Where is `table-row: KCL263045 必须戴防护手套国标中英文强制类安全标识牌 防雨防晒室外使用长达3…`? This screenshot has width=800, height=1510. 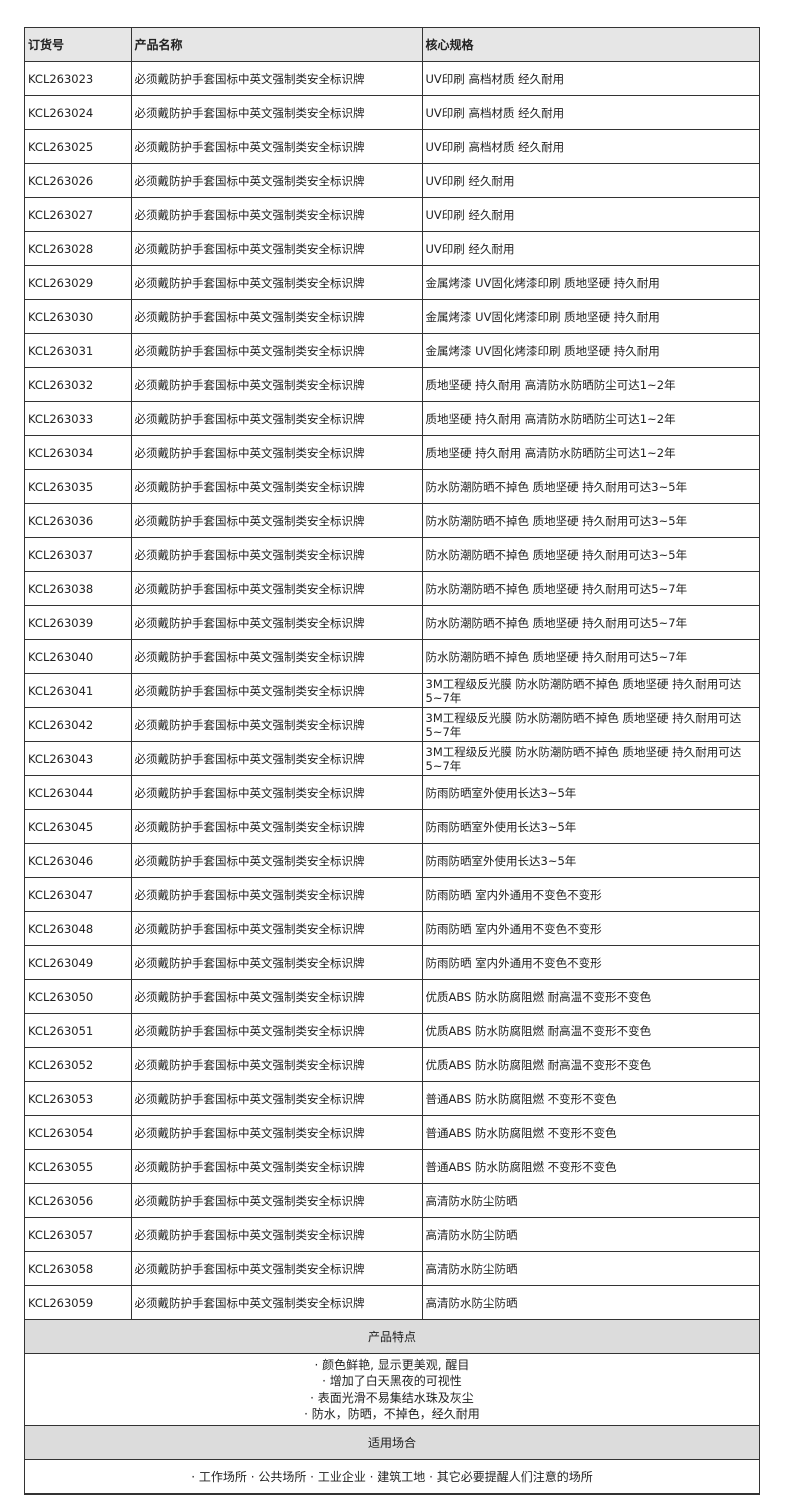
table-row: KCL263045 必须戴防护手套国标中英文强制类安全标识牌 防雨防晒室外使用长达3… is located at coordinates (392, 826).